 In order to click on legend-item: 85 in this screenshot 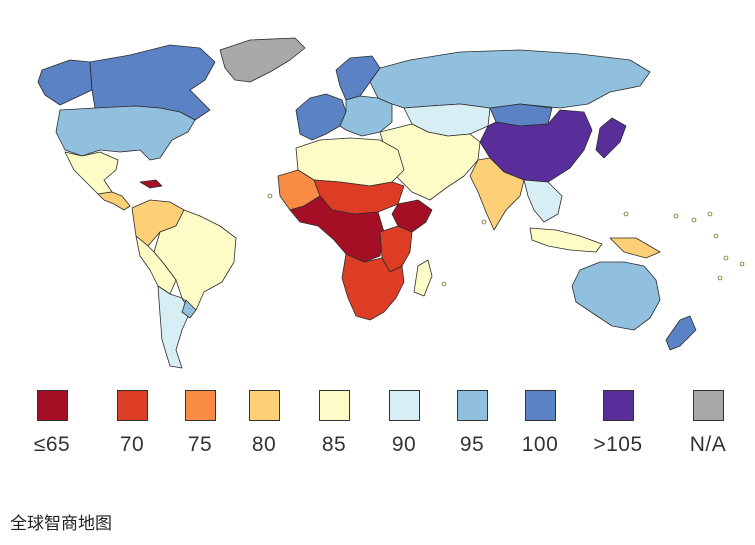, I will do `click(334, 423)`.